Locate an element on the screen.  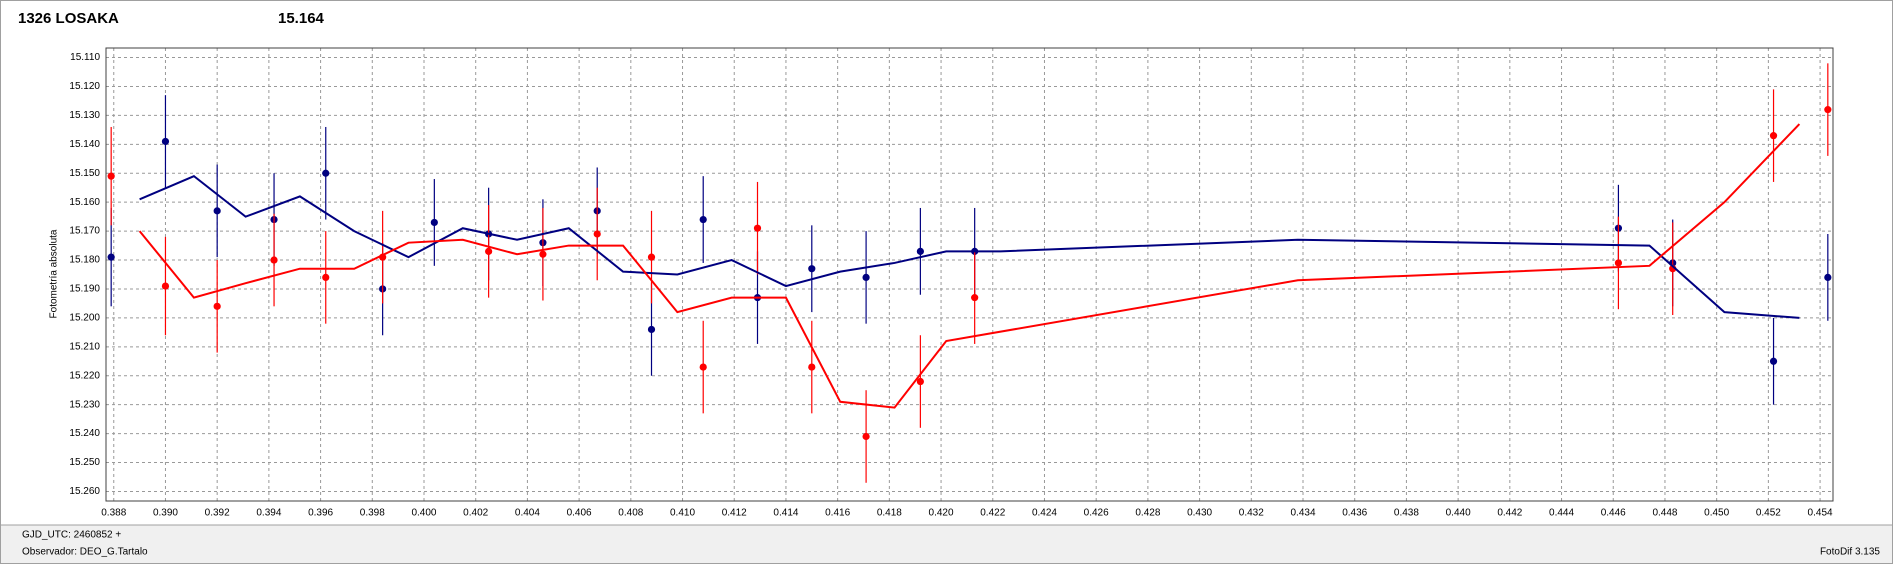
y-tick-label: 15.260 is located at coordinates (84, 491).